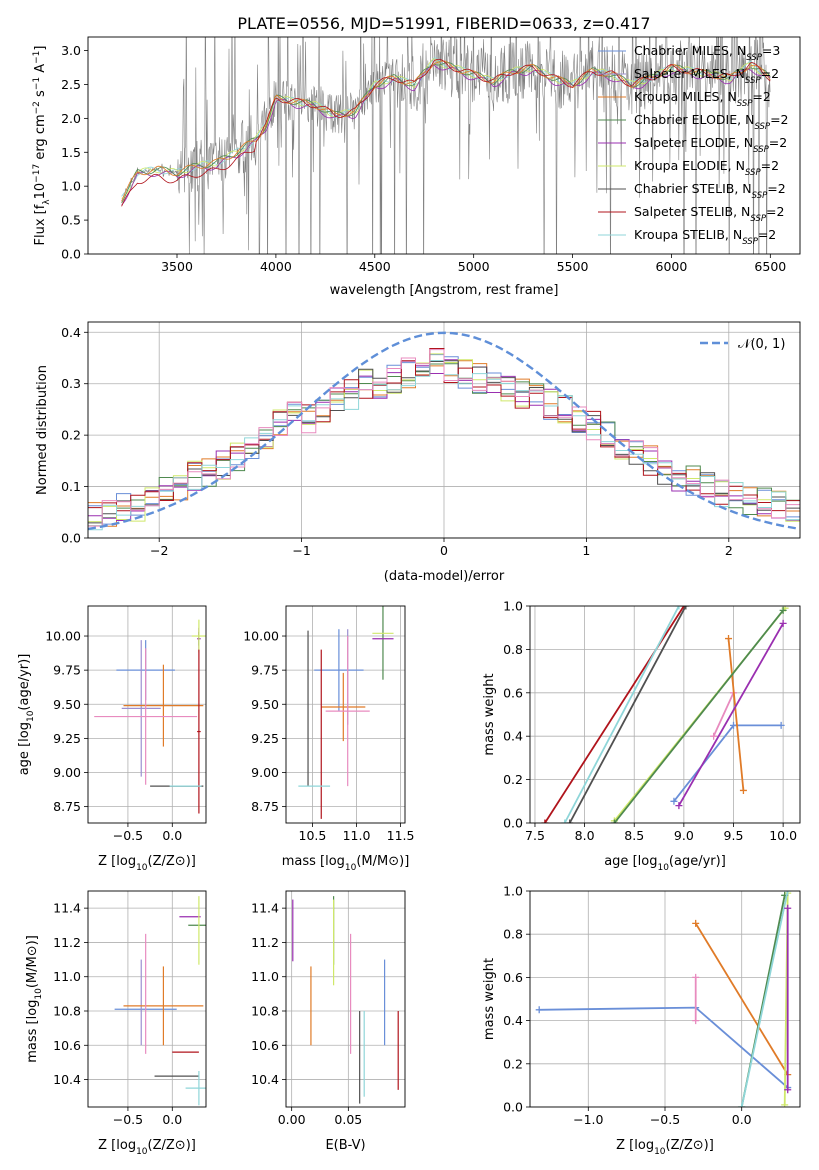 The width and height of the screenshot is (819, 1170). Describe the element at coordinates (734, 835) in the screenshot. I see `x-tick-label: 9.5` at that location.